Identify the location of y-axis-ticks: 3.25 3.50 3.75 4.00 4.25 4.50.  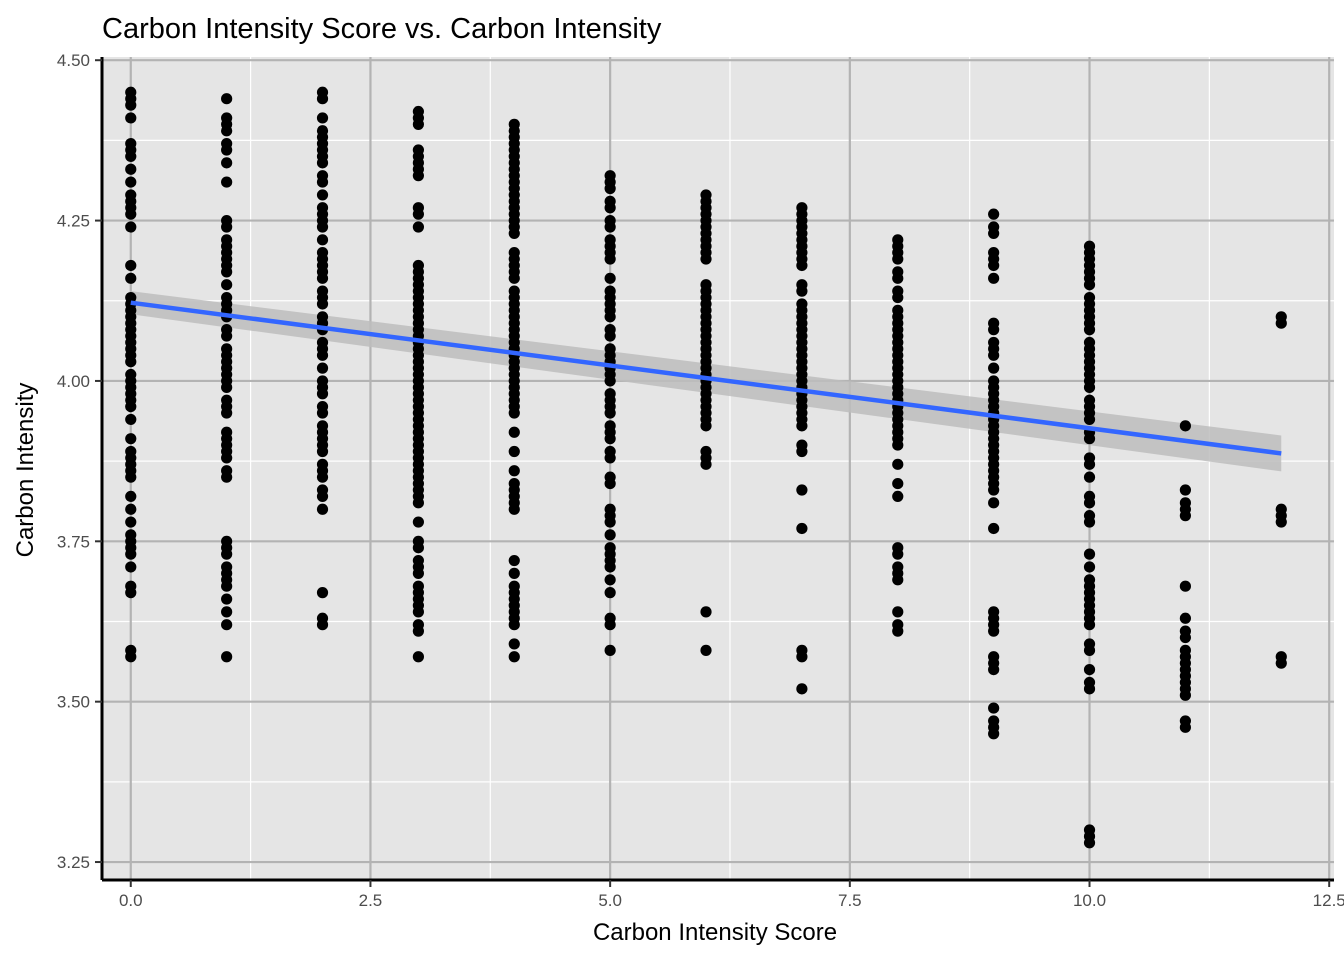
(79, 461).